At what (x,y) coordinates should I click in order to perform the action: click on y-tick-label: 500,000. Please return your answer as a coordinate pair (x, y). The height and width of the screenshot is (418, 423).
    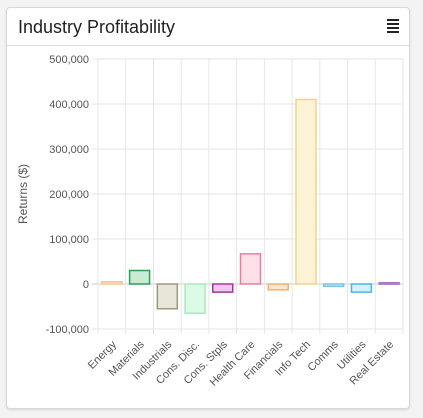
    Looking at the image, I should click on (69, 60).